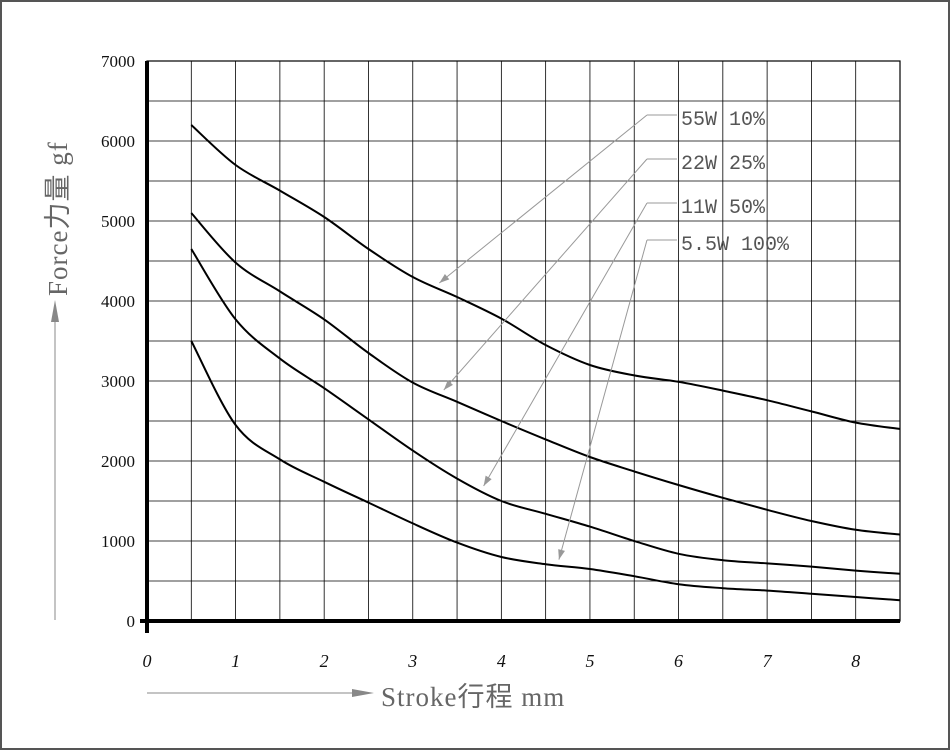 This screenshot has height=755, width=950. Describe the element at coordinates (55, 311) in the screenshot. I see `y-axis-title-arrowhead` at that location.